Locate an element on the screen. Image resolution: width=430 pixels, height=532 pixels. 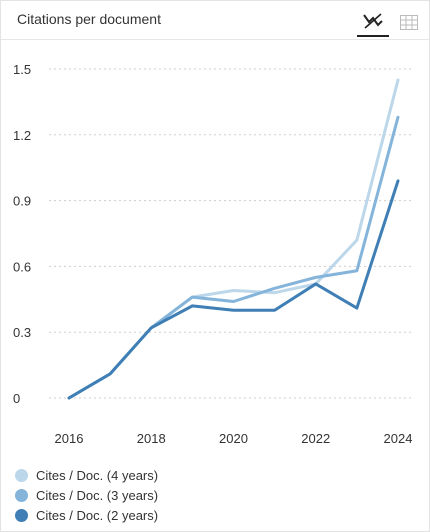
y-tick-label: 0.3 is located at coordinates (22, 332).